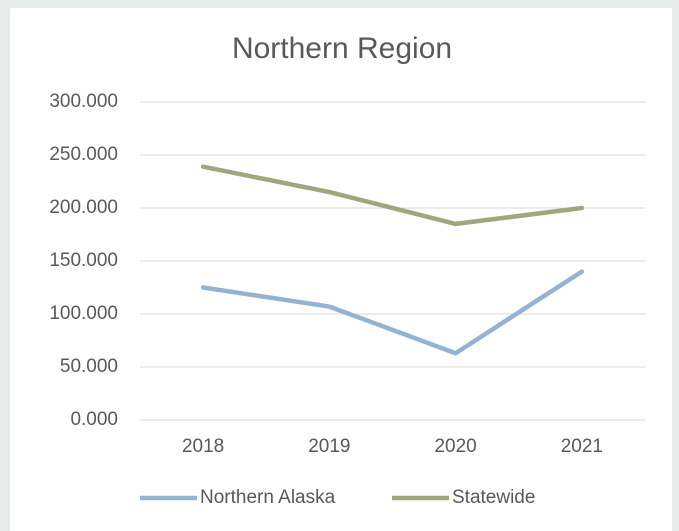 This screenshot has width=679, height=531. Describe the element at coordinates (329, 446) in the screenshot. I see `x-tick-label: 2019` at that location.